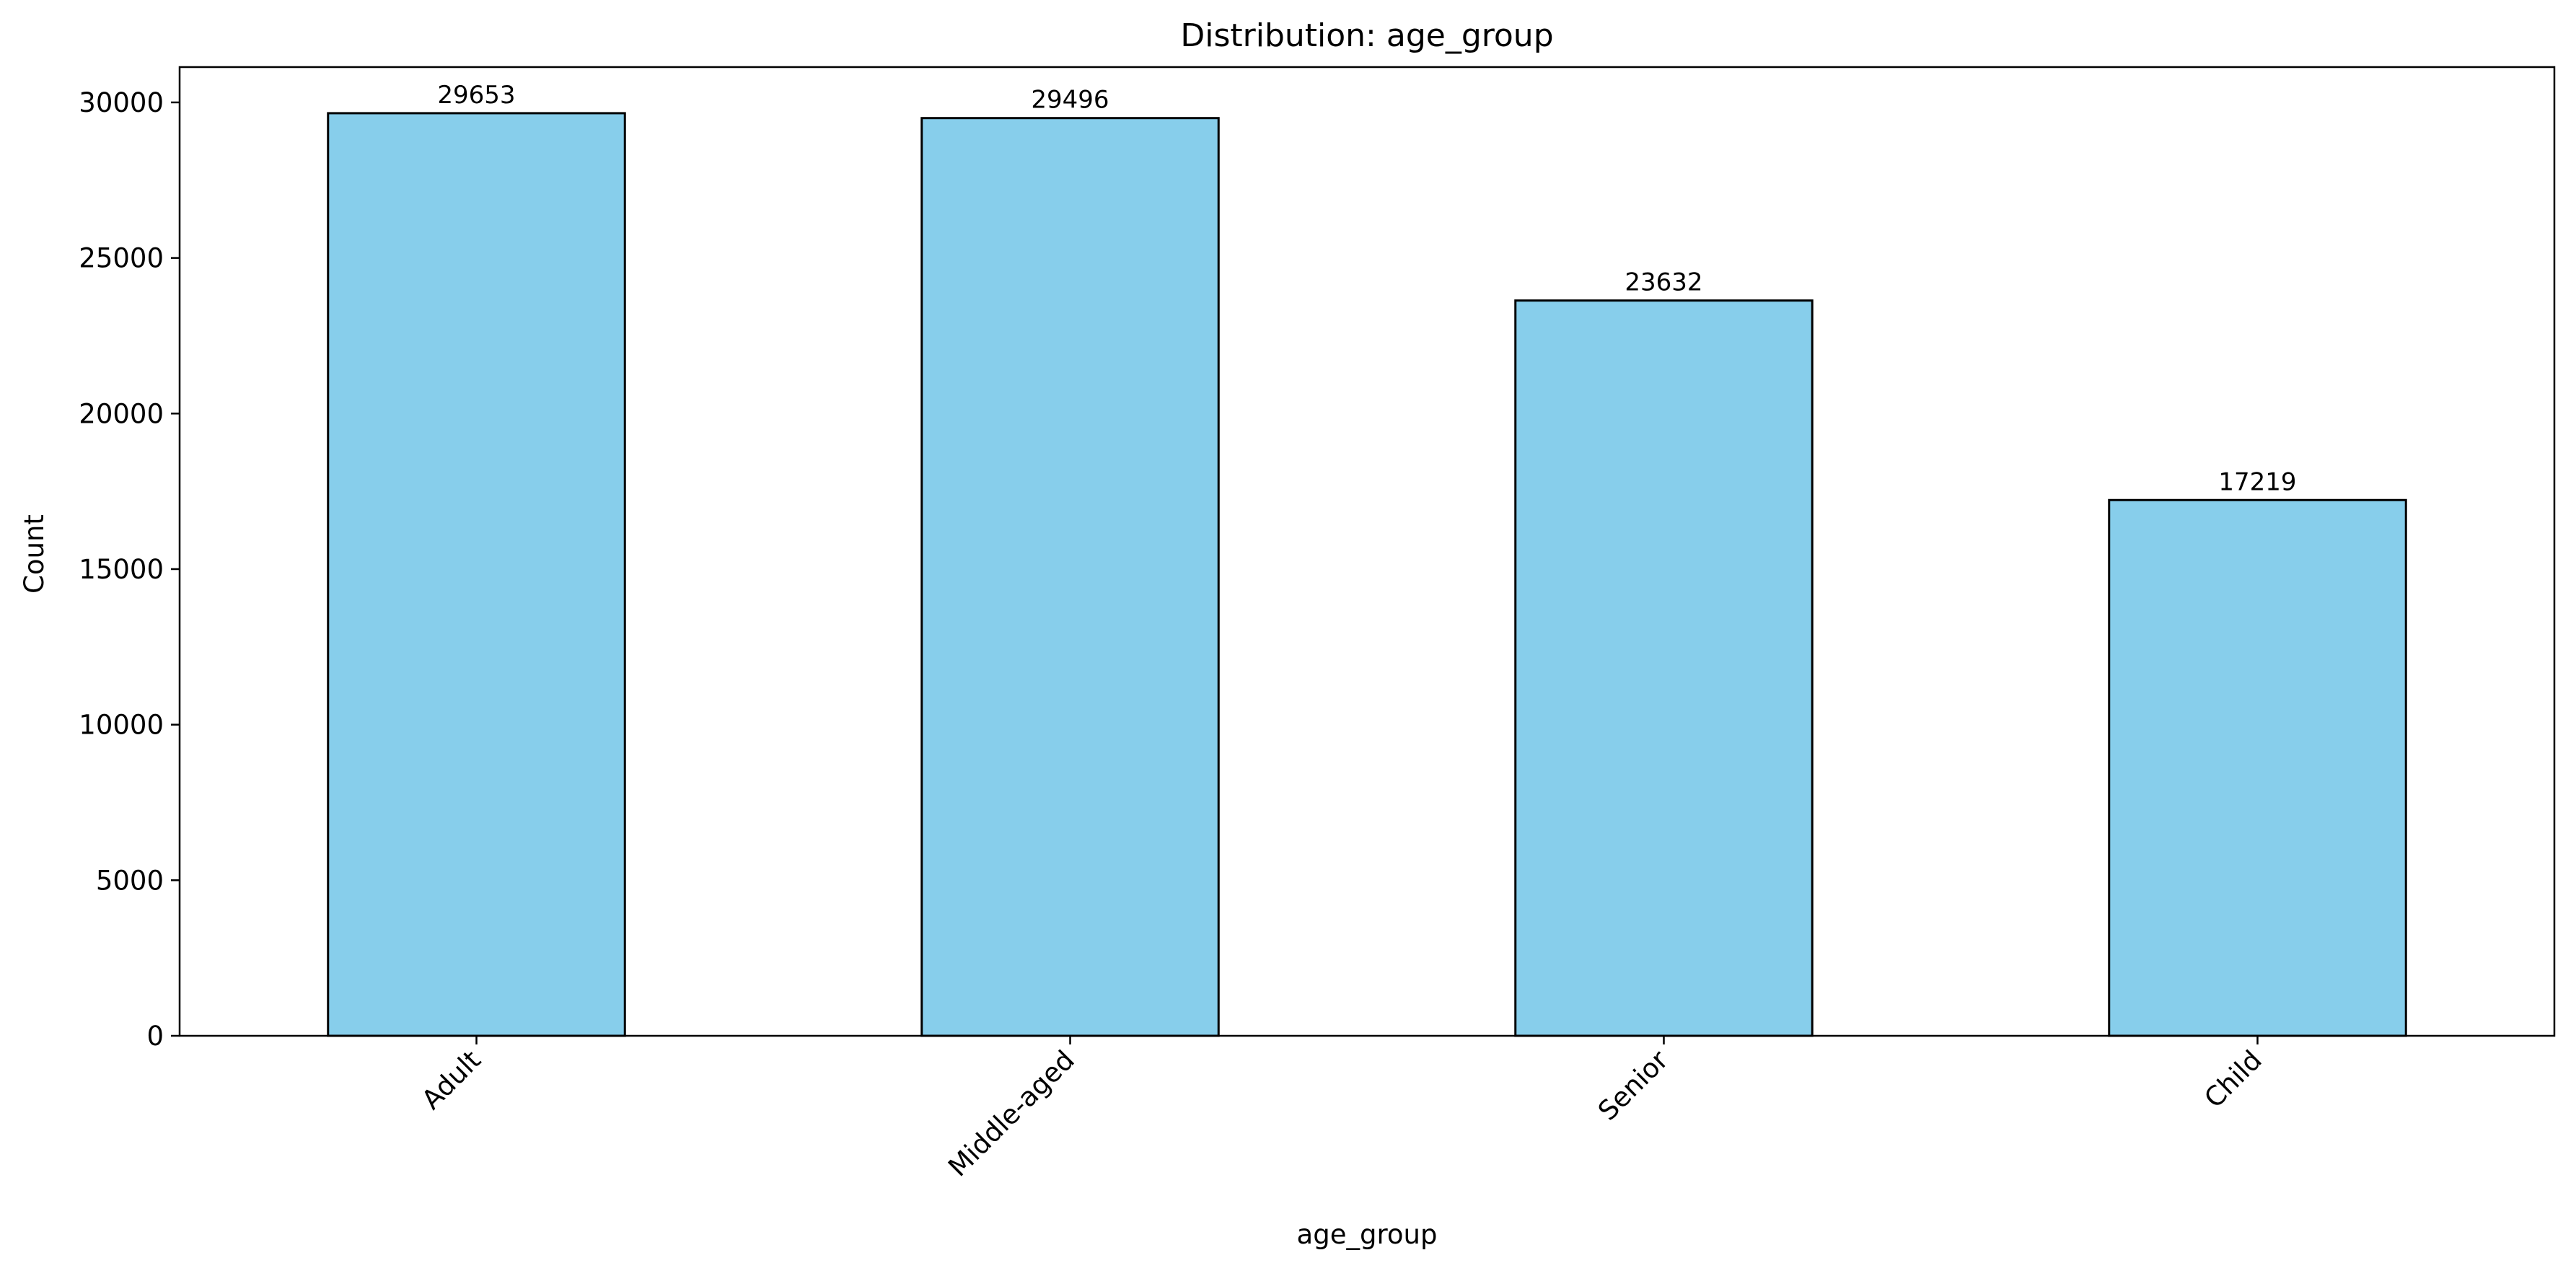 The height and width of the screenshot is (1276, 2576). Describe the element at coordinates (1070, 101) in the screenshot. I see `bar-value-label: 29496` at that location.